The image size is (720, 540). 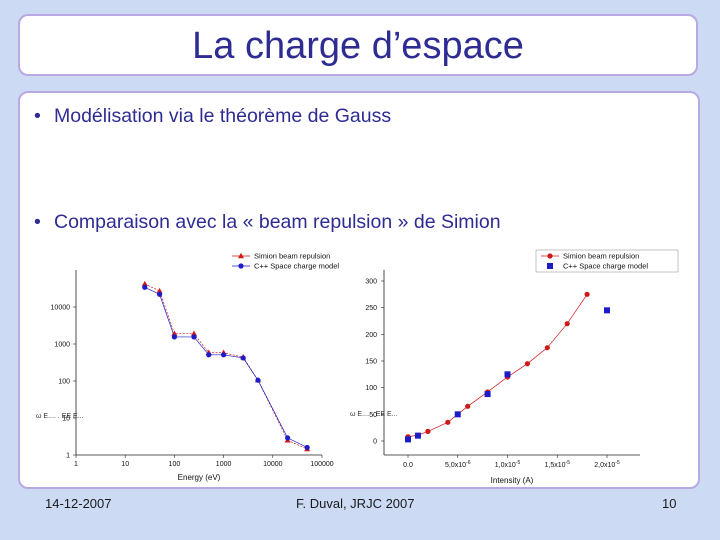 I want to click on y-tick-label: 150, so click(x=371, y=362).